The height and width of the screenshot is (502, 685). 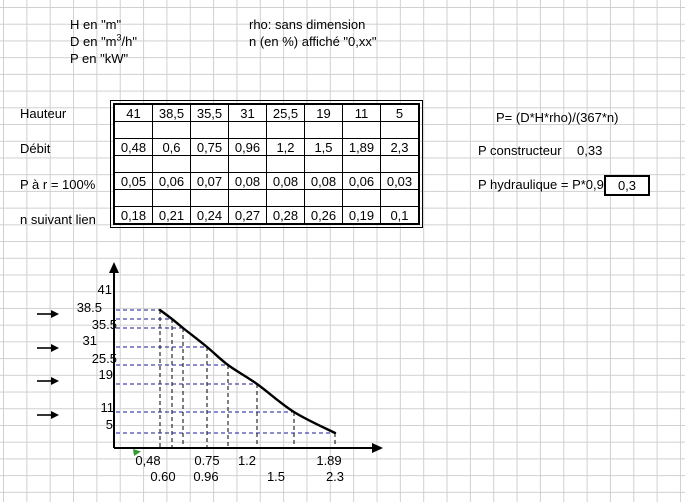 I want to click on y-tick-label: 38.5, so click(x=89, y=307).